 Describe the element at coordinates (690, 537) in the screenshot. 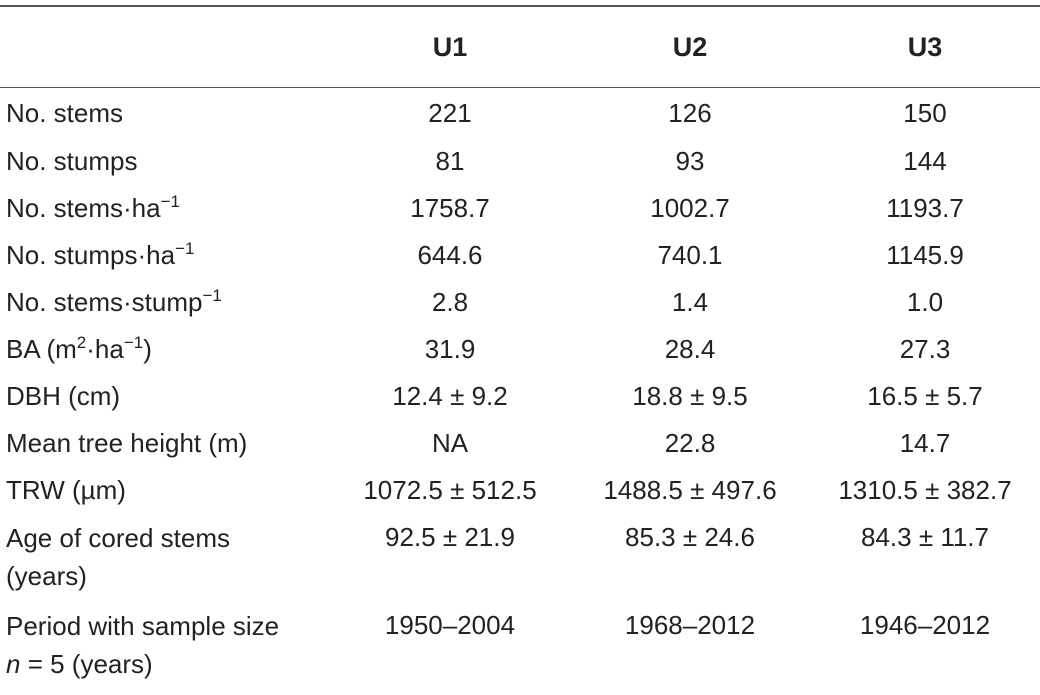

I see `cell-value: 85.3 ± 24.6` at that location.